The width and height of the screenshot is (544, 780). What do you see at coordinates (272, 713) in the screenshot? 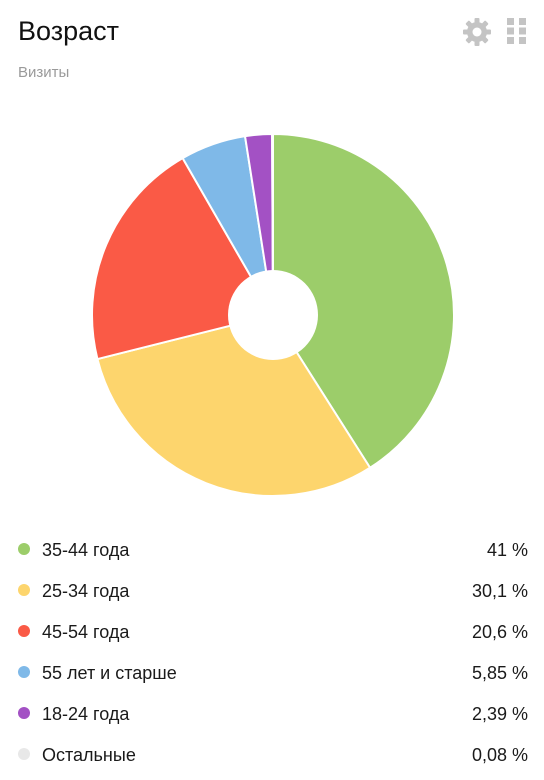
I see `legend-item-18-24: 18-24 года 2,39 %` at bounding box center [272, 713].